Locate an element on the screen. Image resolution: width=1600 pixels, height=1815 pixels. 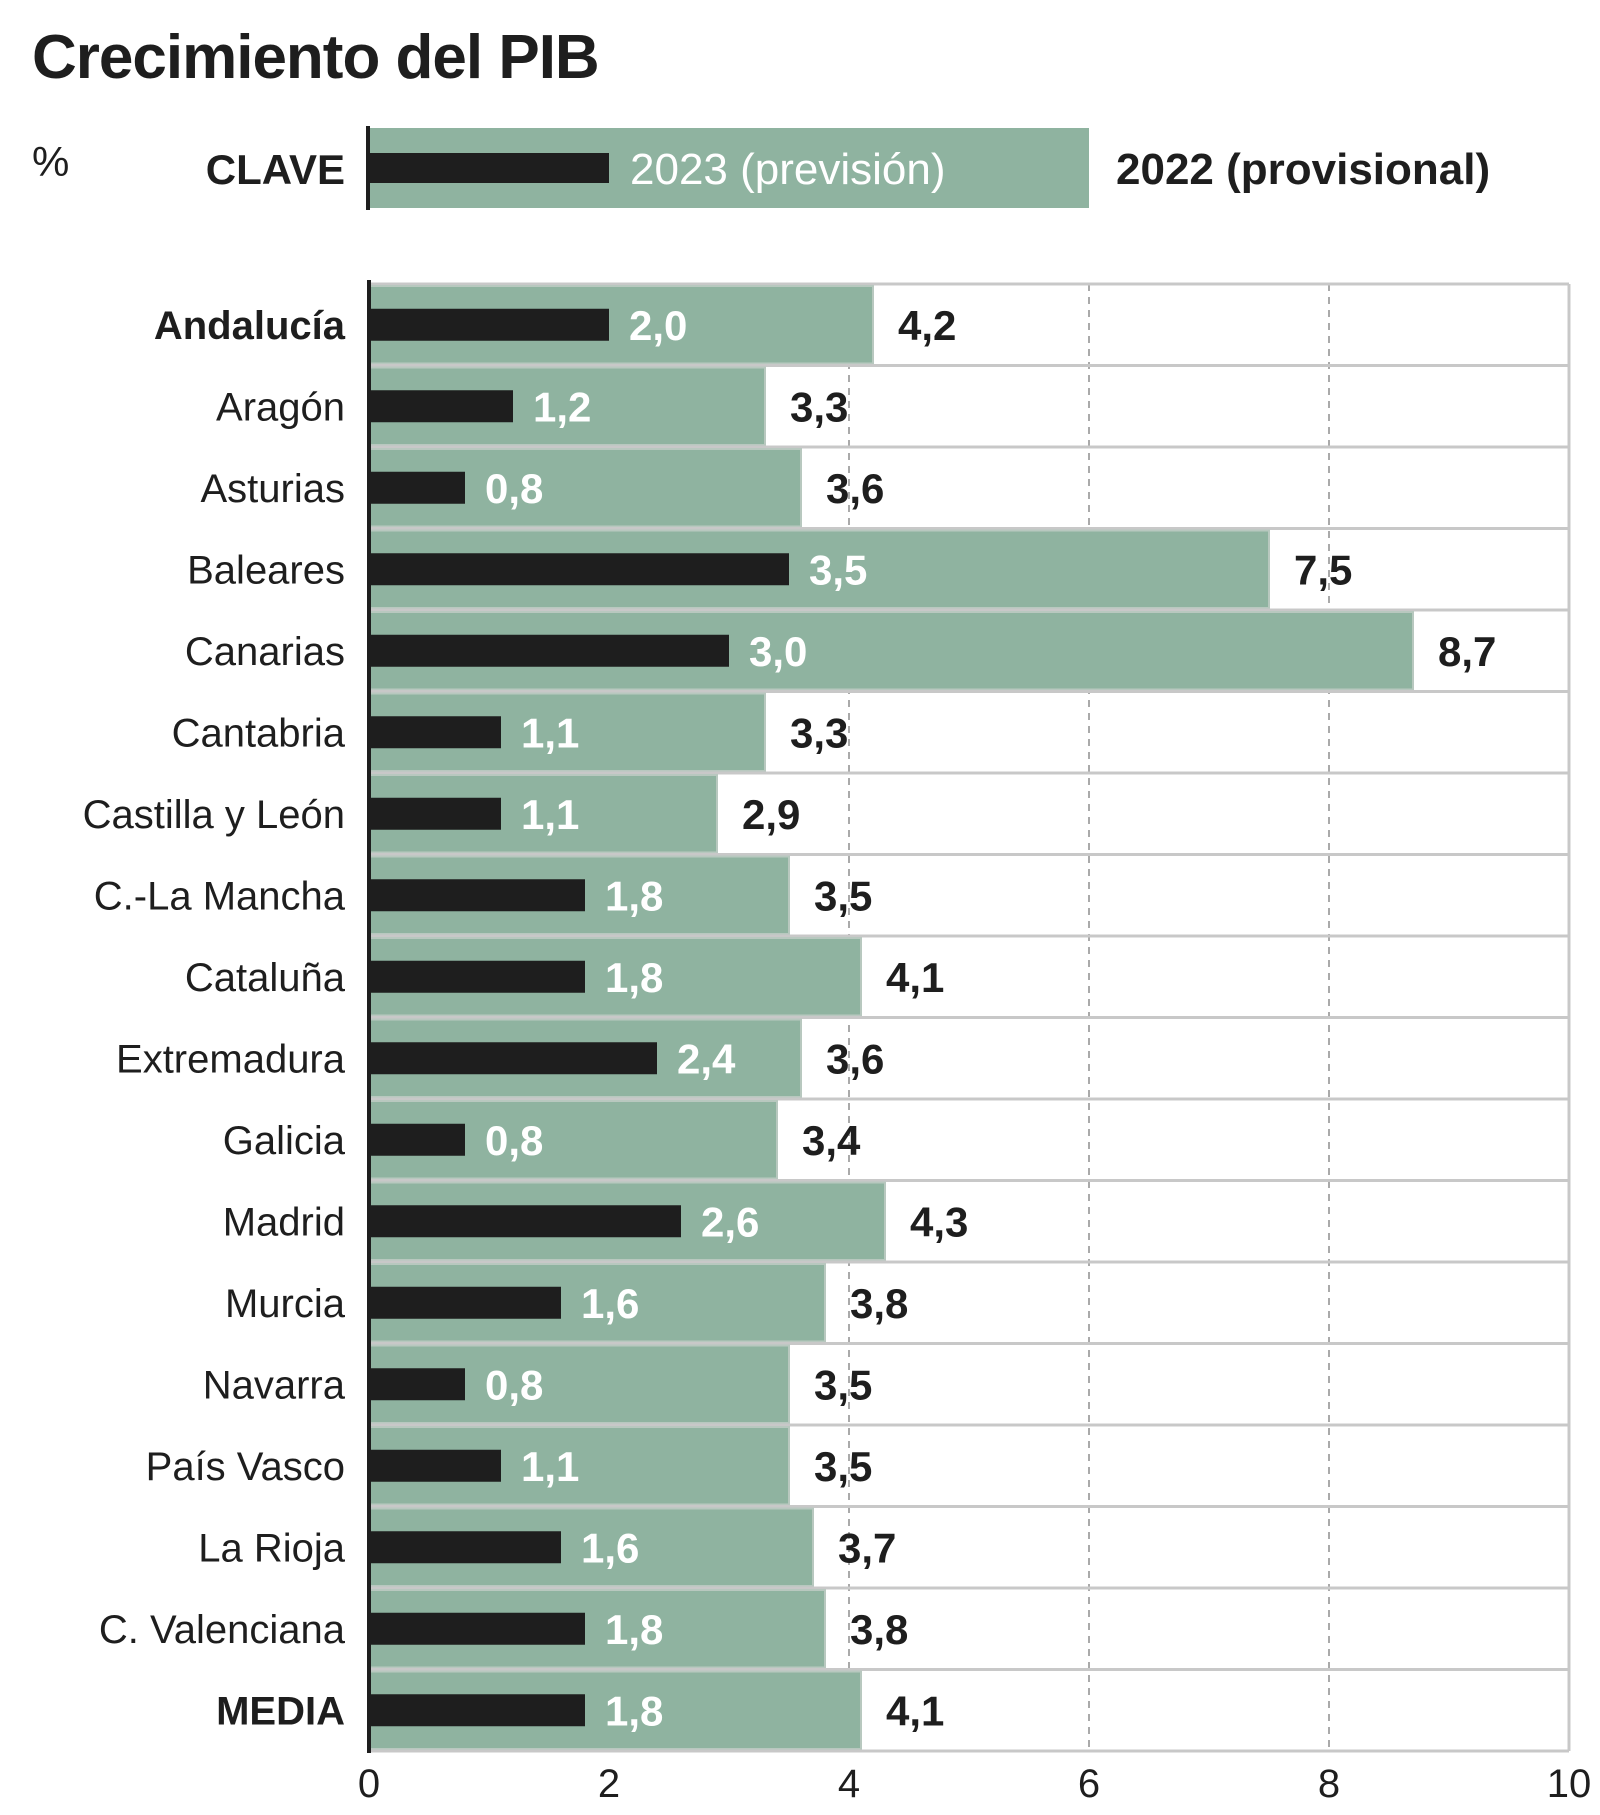
category-label: Cantabria is located at coordinates (259, 733).